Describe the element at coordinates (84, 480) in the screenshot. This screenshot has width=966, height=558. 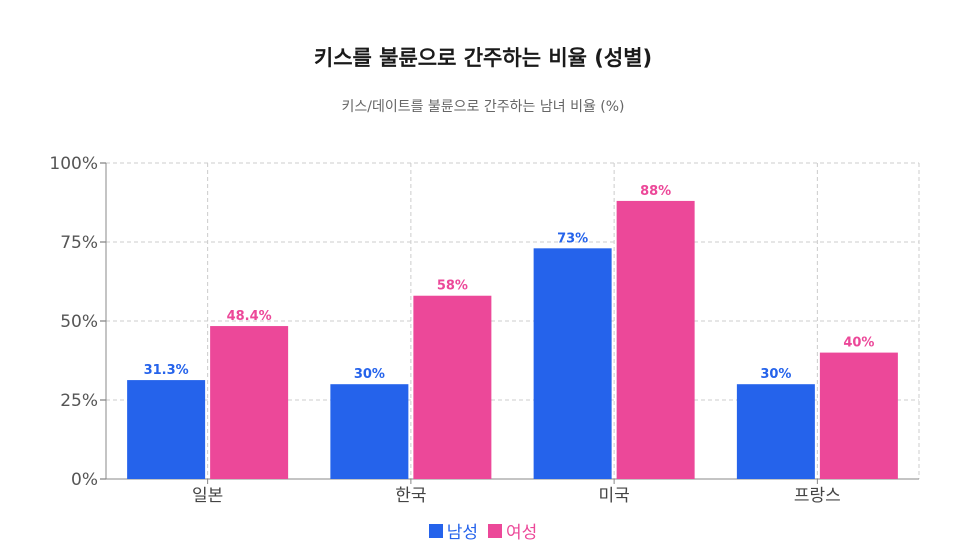
I see `y-tick-label: 0%` at that location.